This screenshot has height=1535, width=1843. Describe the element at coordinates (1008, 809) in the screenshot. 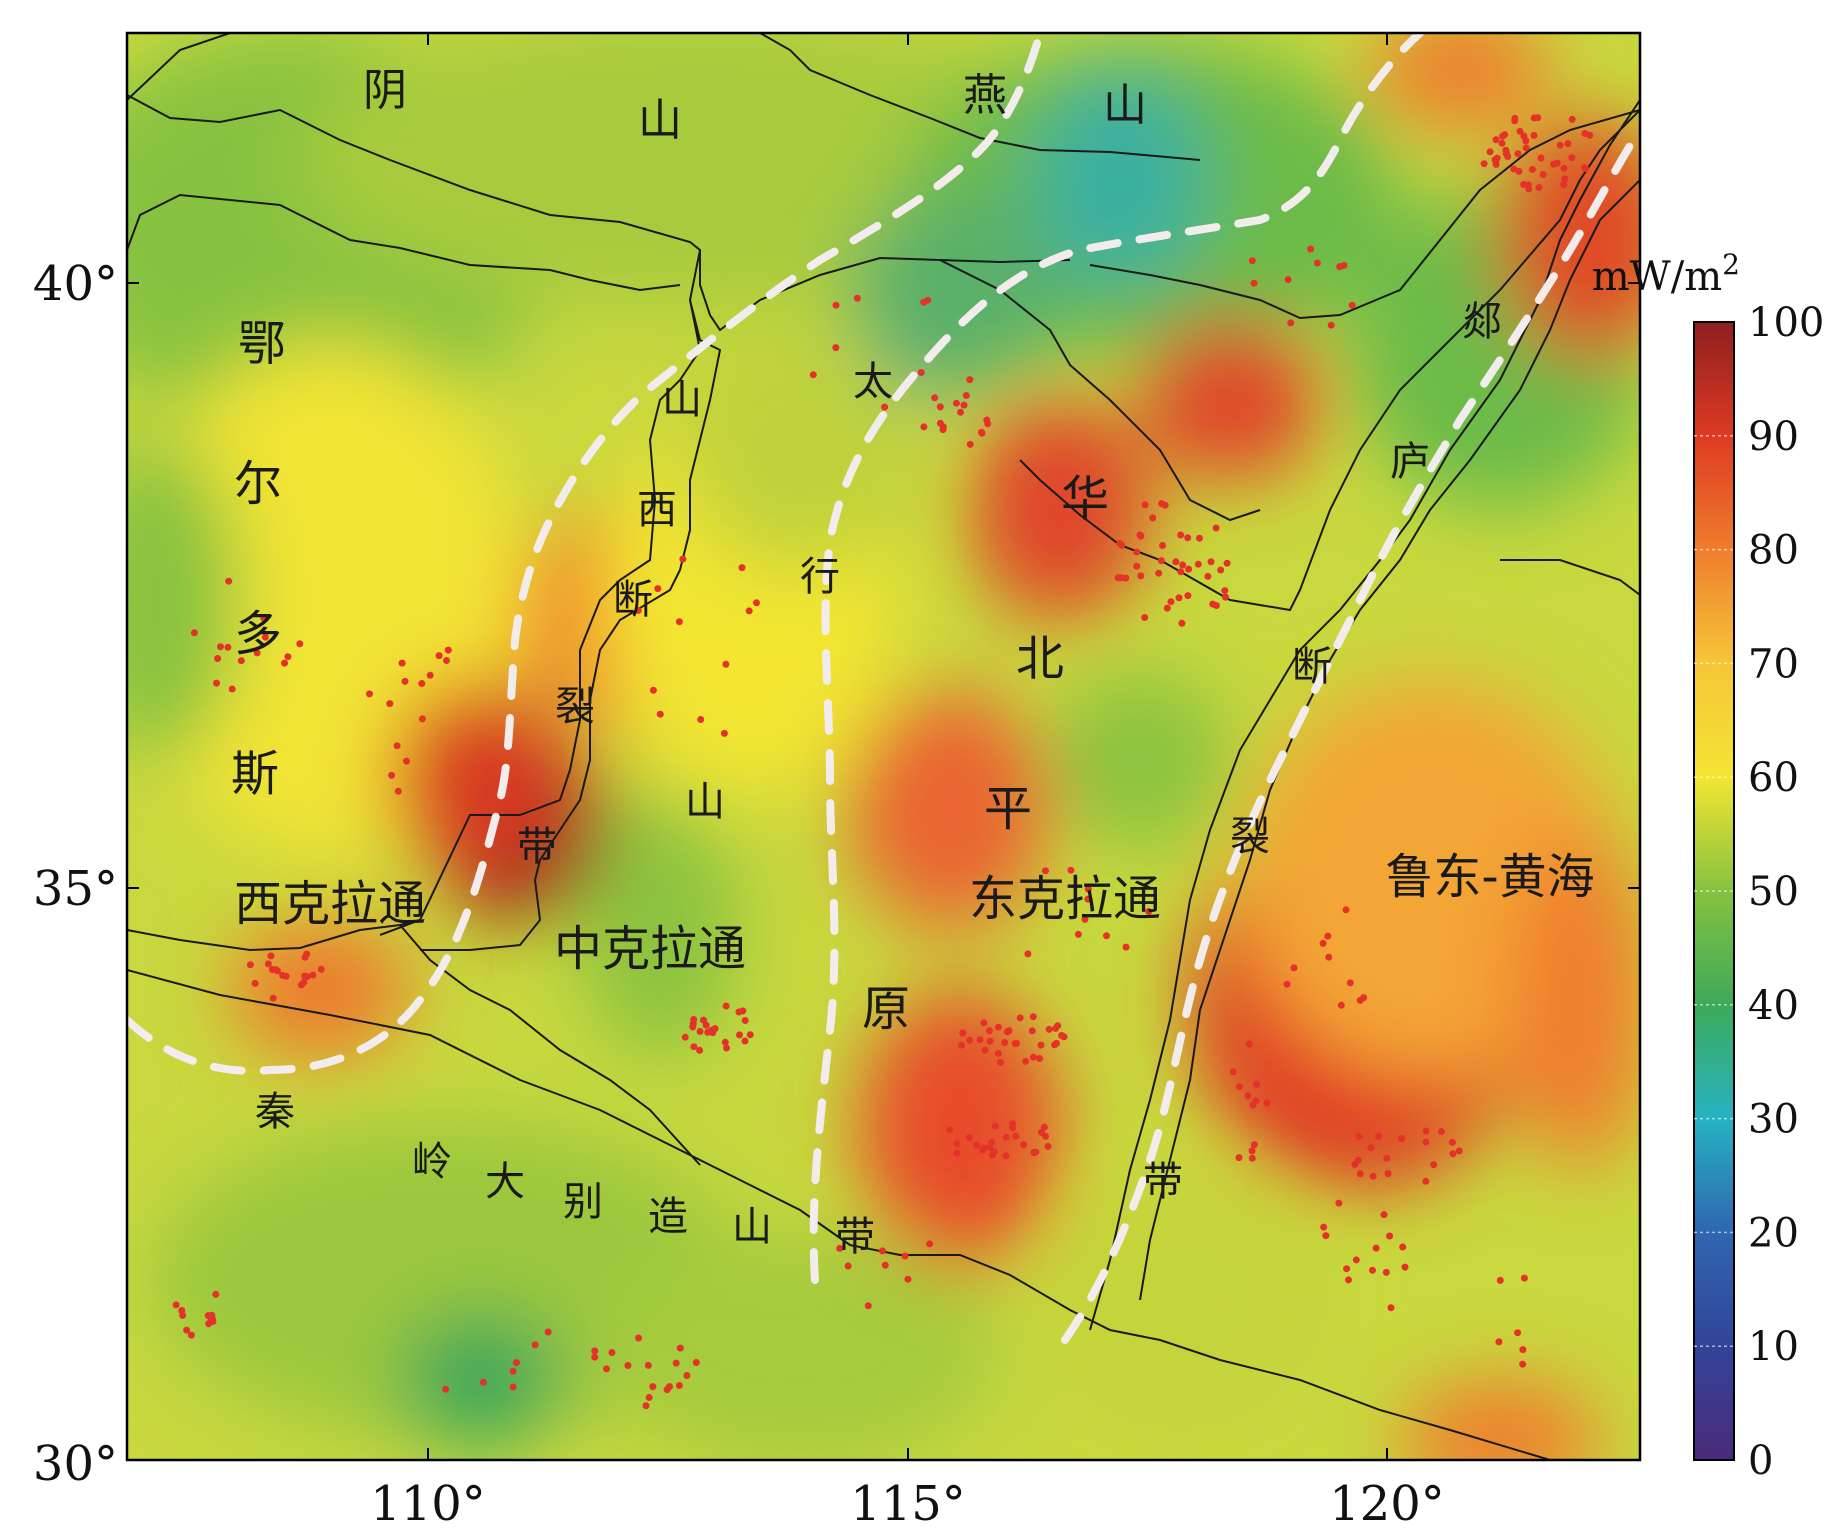

I see `label-ncp-3: 平` at that location.